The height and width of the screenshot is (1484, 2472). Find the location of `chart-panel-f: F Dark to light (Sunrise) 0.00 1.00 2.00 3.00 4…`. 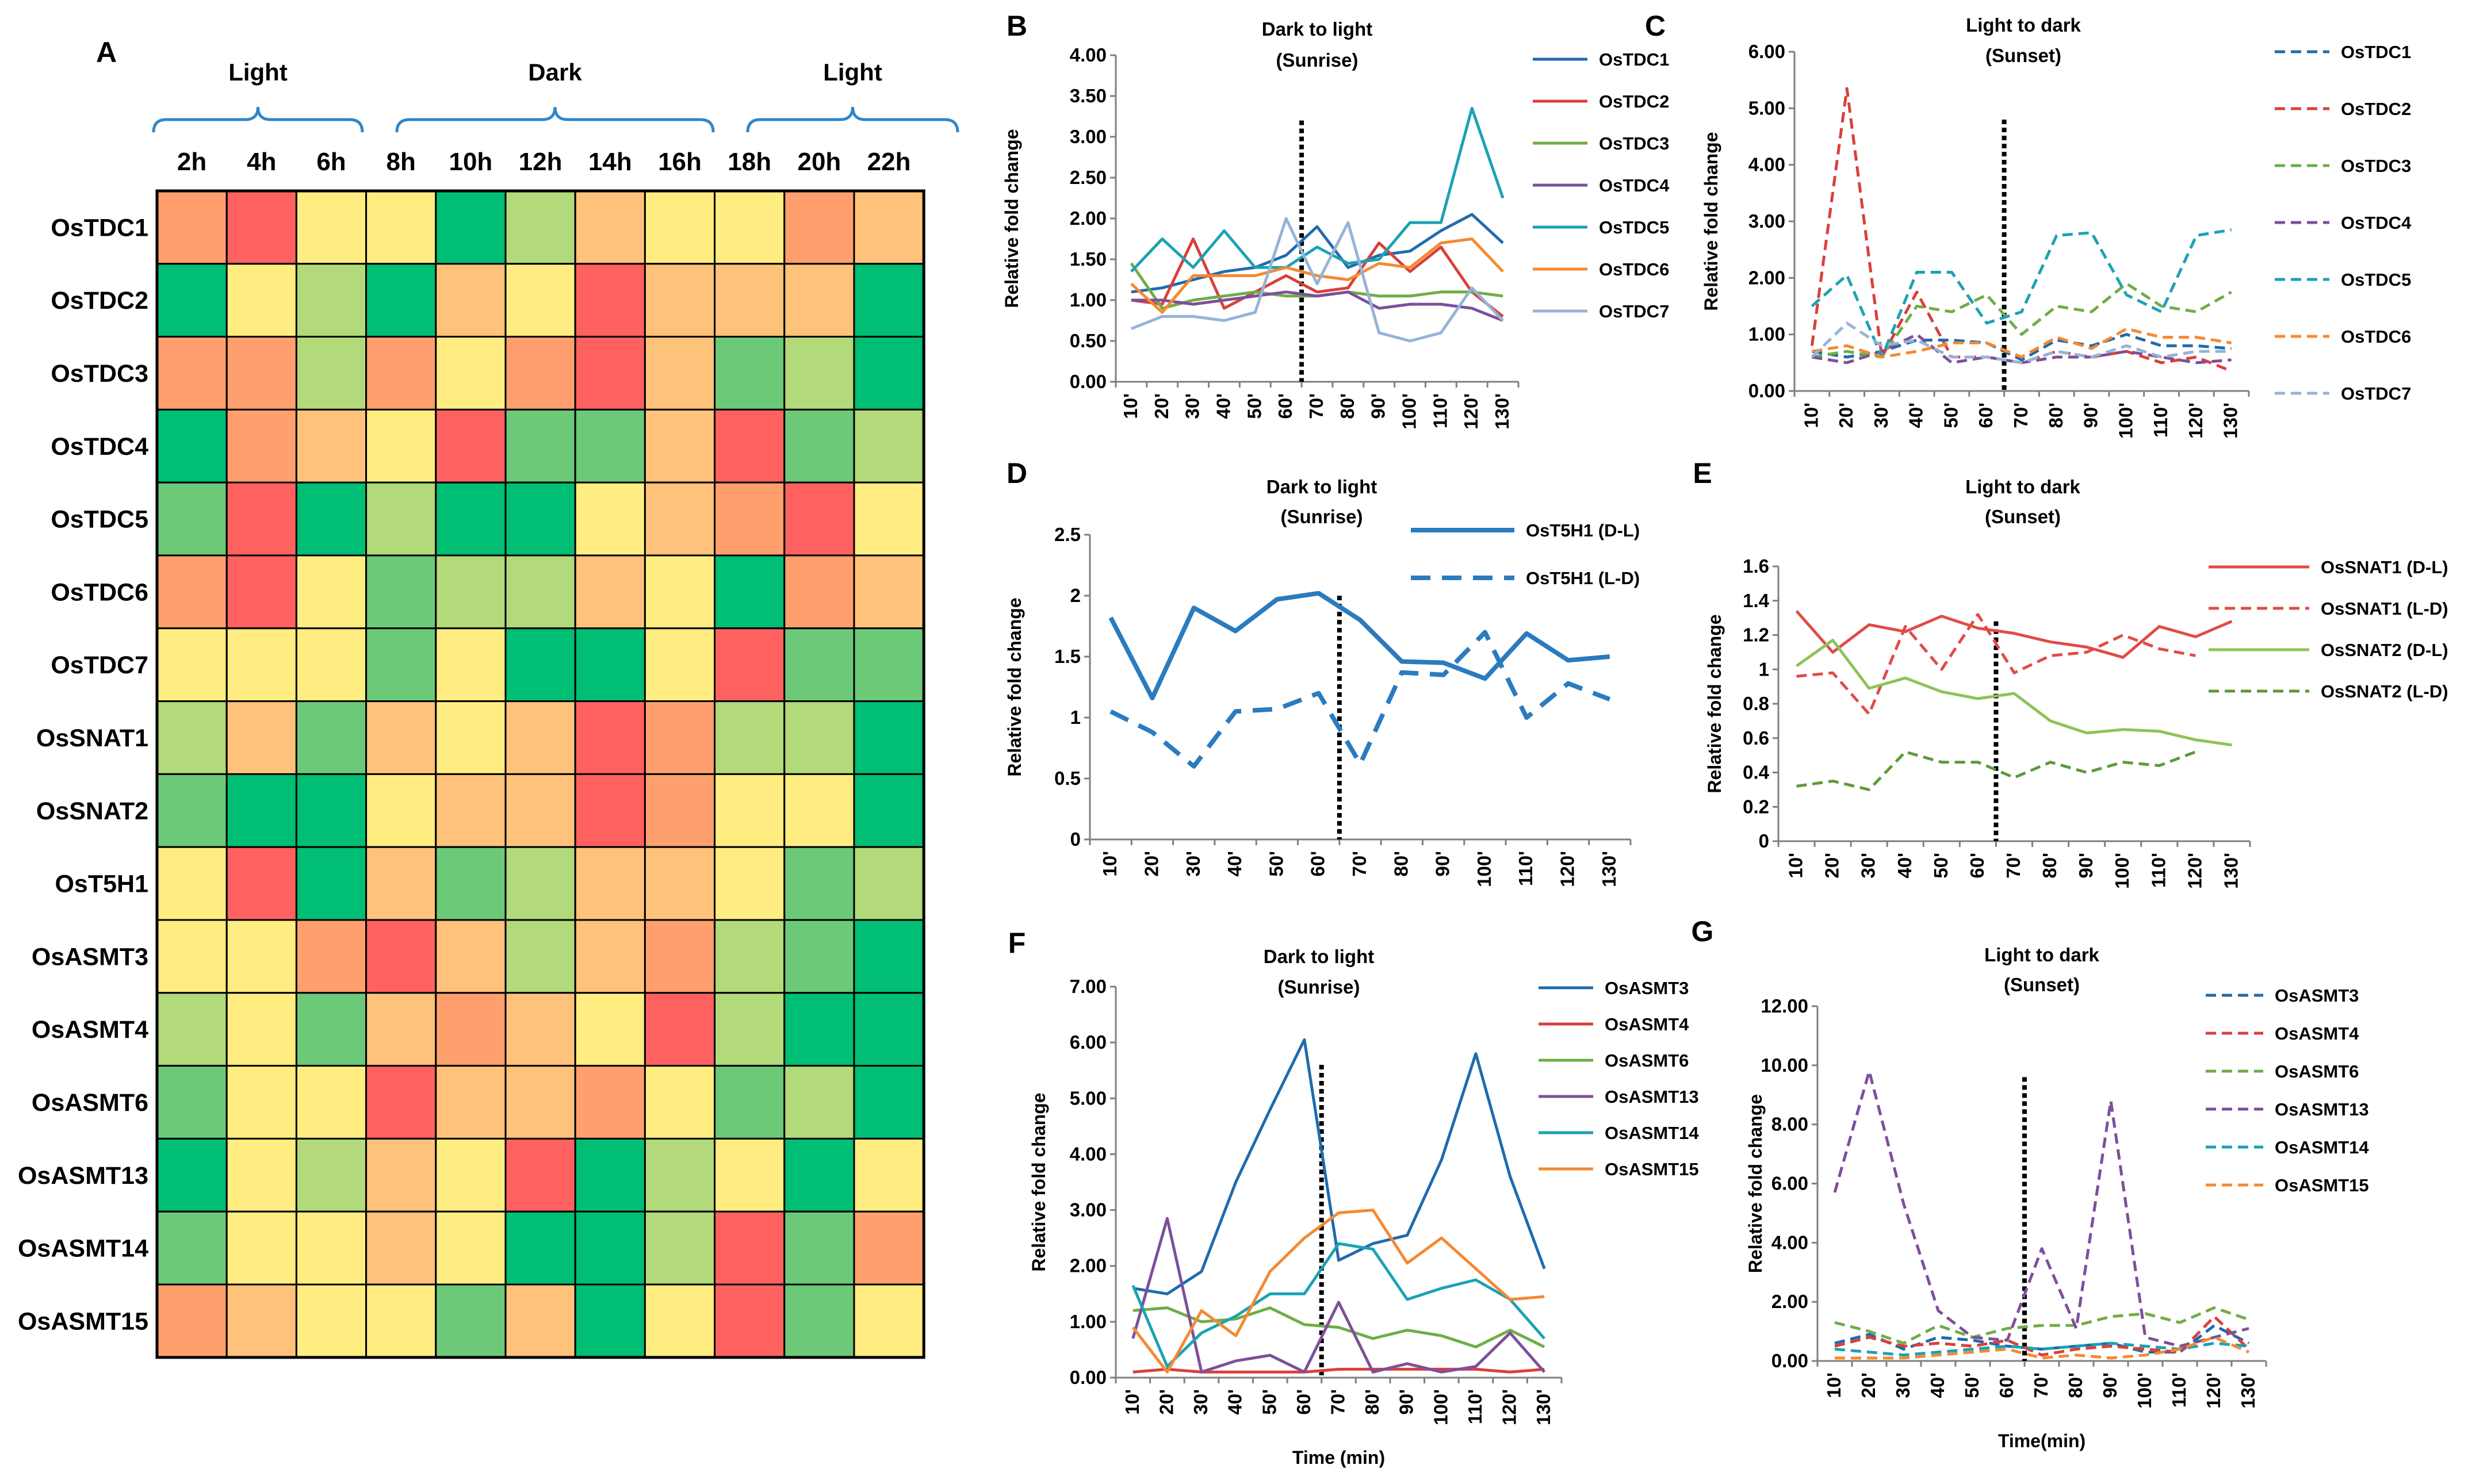

chart-panel-f: F Dark to light (Sunrise) 0.00 1.00 2.00 3.00 4… is located at coordinates (1354, 1198).